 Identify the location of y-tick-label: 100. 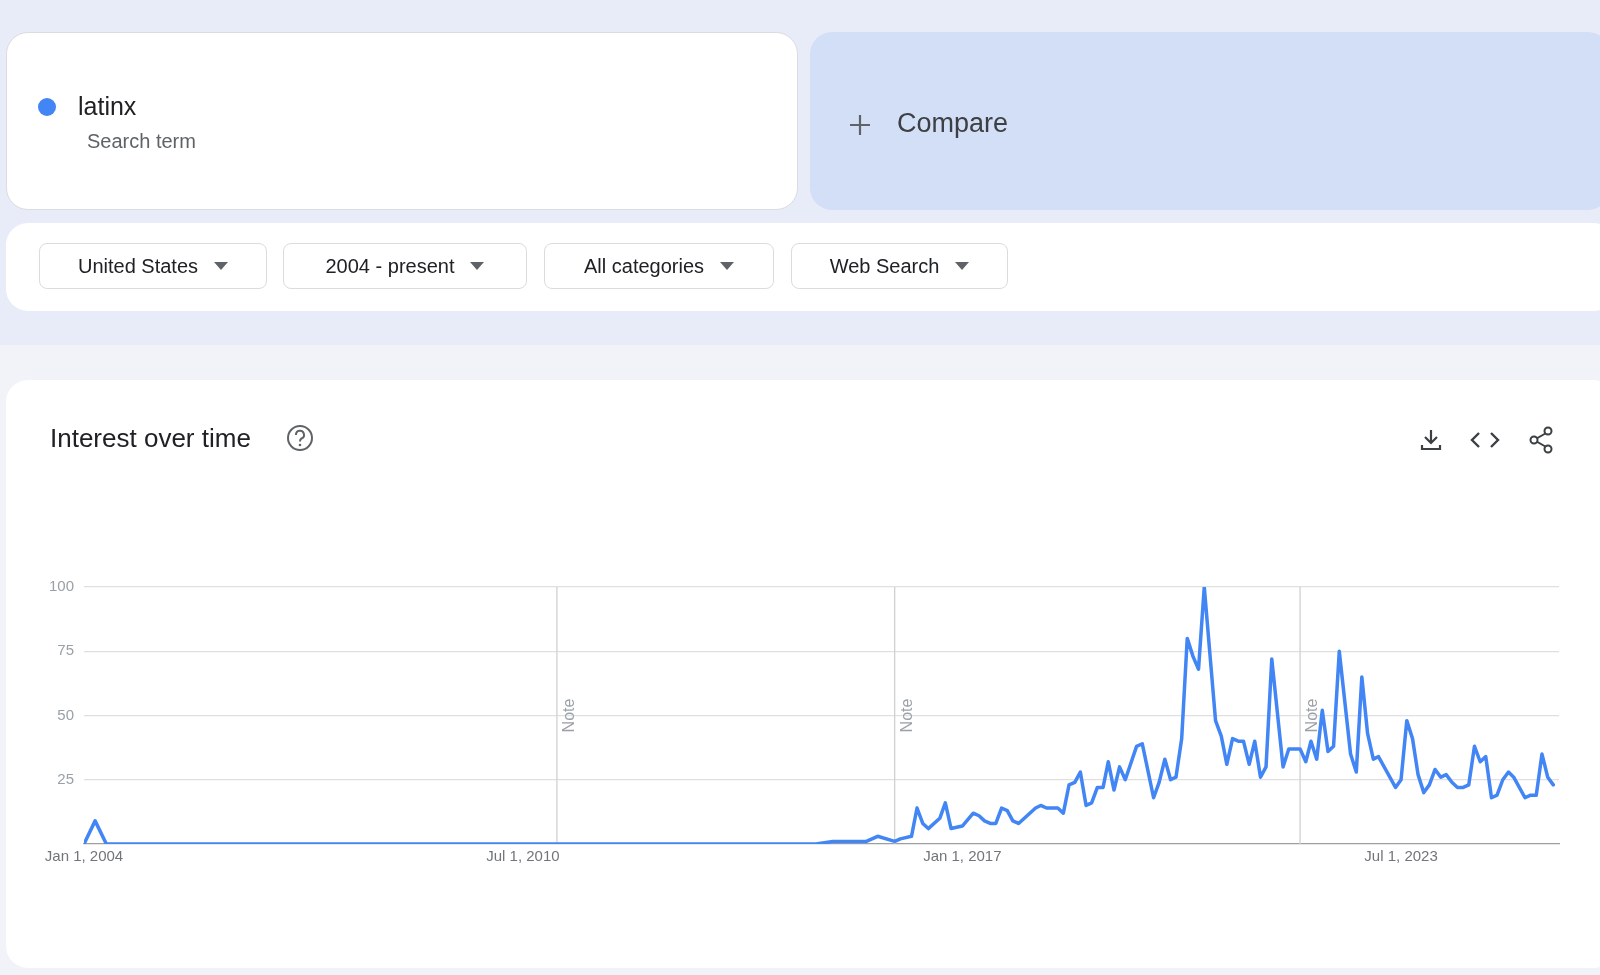
(61, 586).